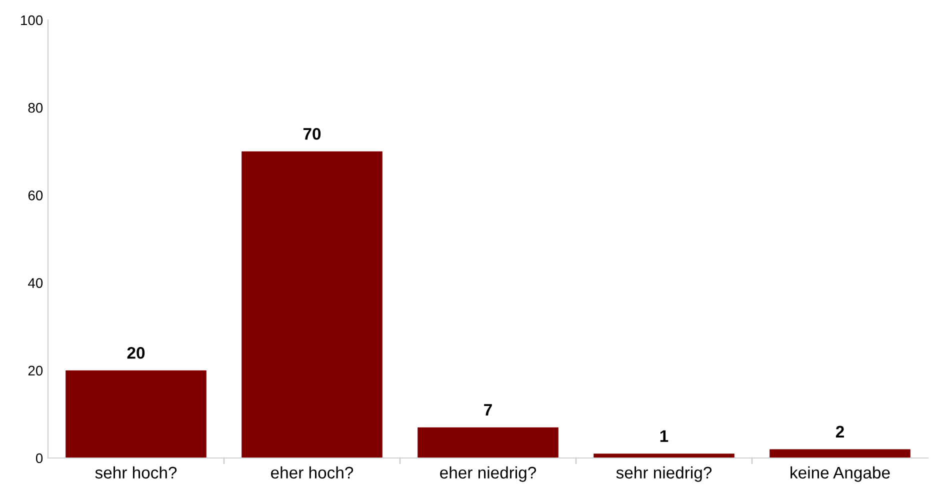  What do you see at coordinates (35, 195) in the screenshot?
I see `y-tick-label: 60` at bounding box center [35, 195].